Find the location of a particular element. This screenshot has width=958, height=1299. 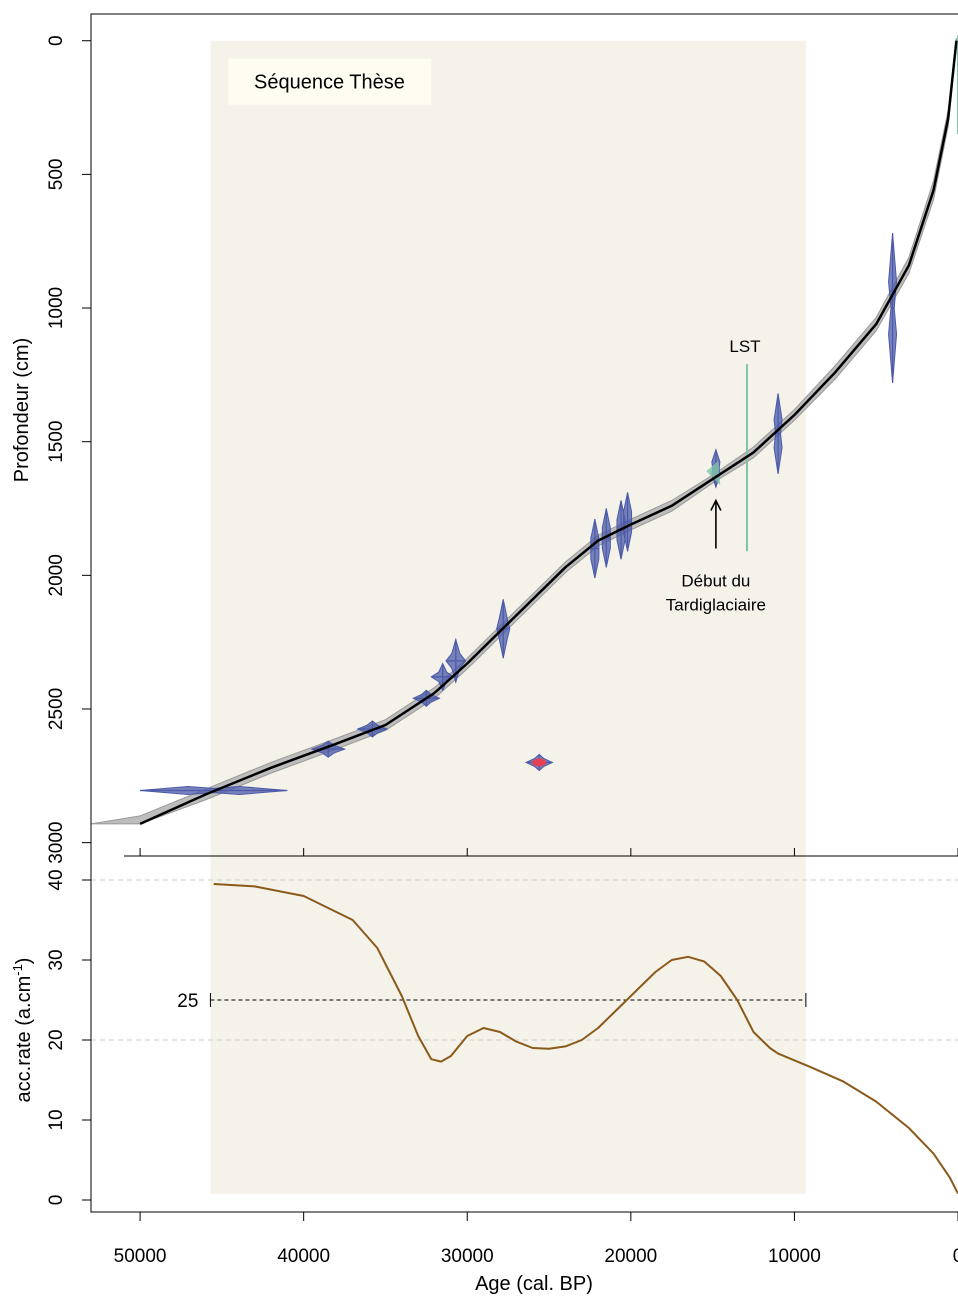

x-tick-label-6: 0 is located at coordinates (955, 1256).